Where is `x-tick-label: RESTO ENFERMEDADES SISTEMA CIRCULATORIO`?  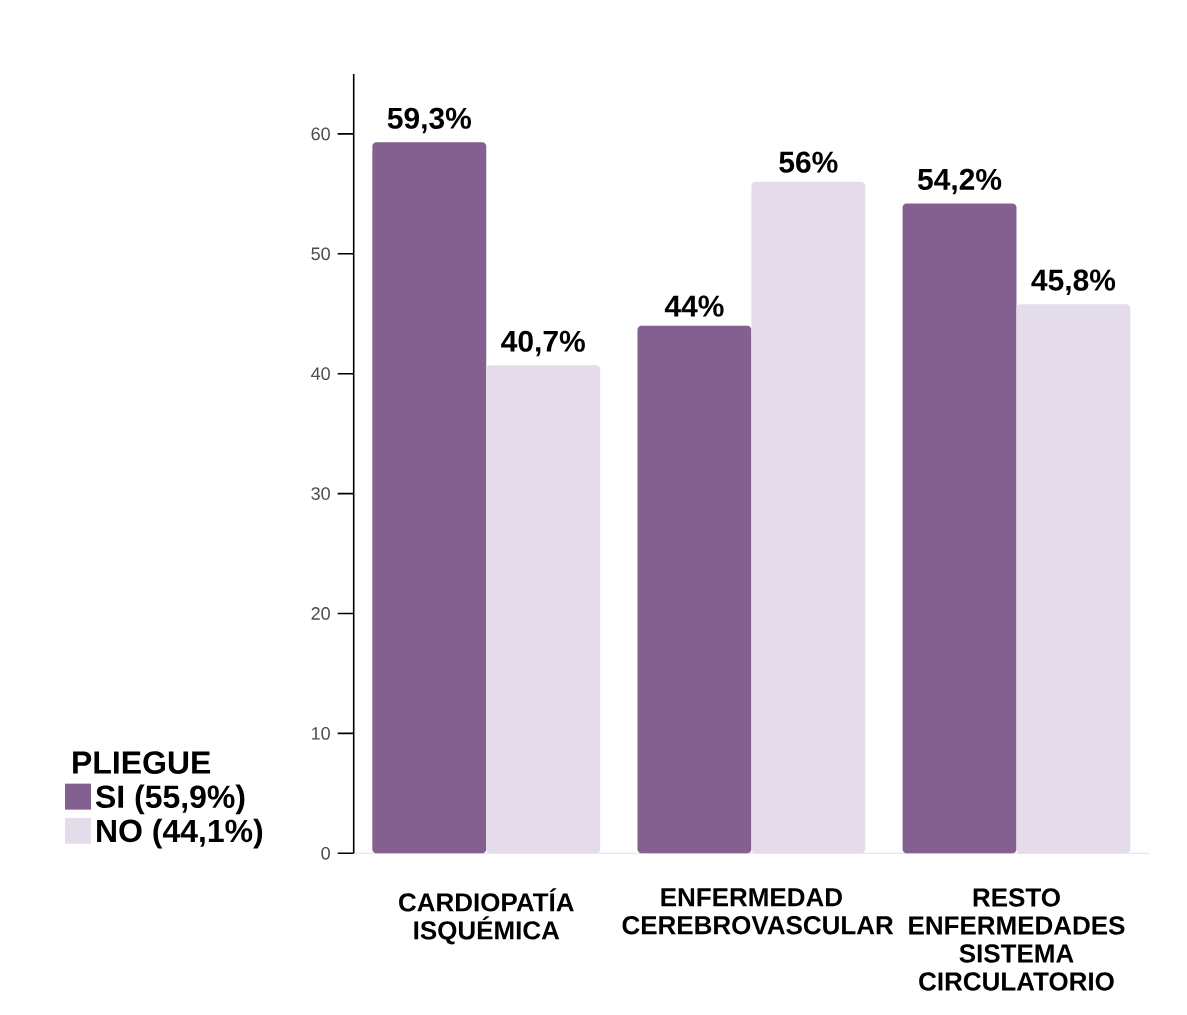 x-tick-label: RESTO ENFERMEDADES SISTEMA CIRCULATORIO is located at coordinates (1017, 939).